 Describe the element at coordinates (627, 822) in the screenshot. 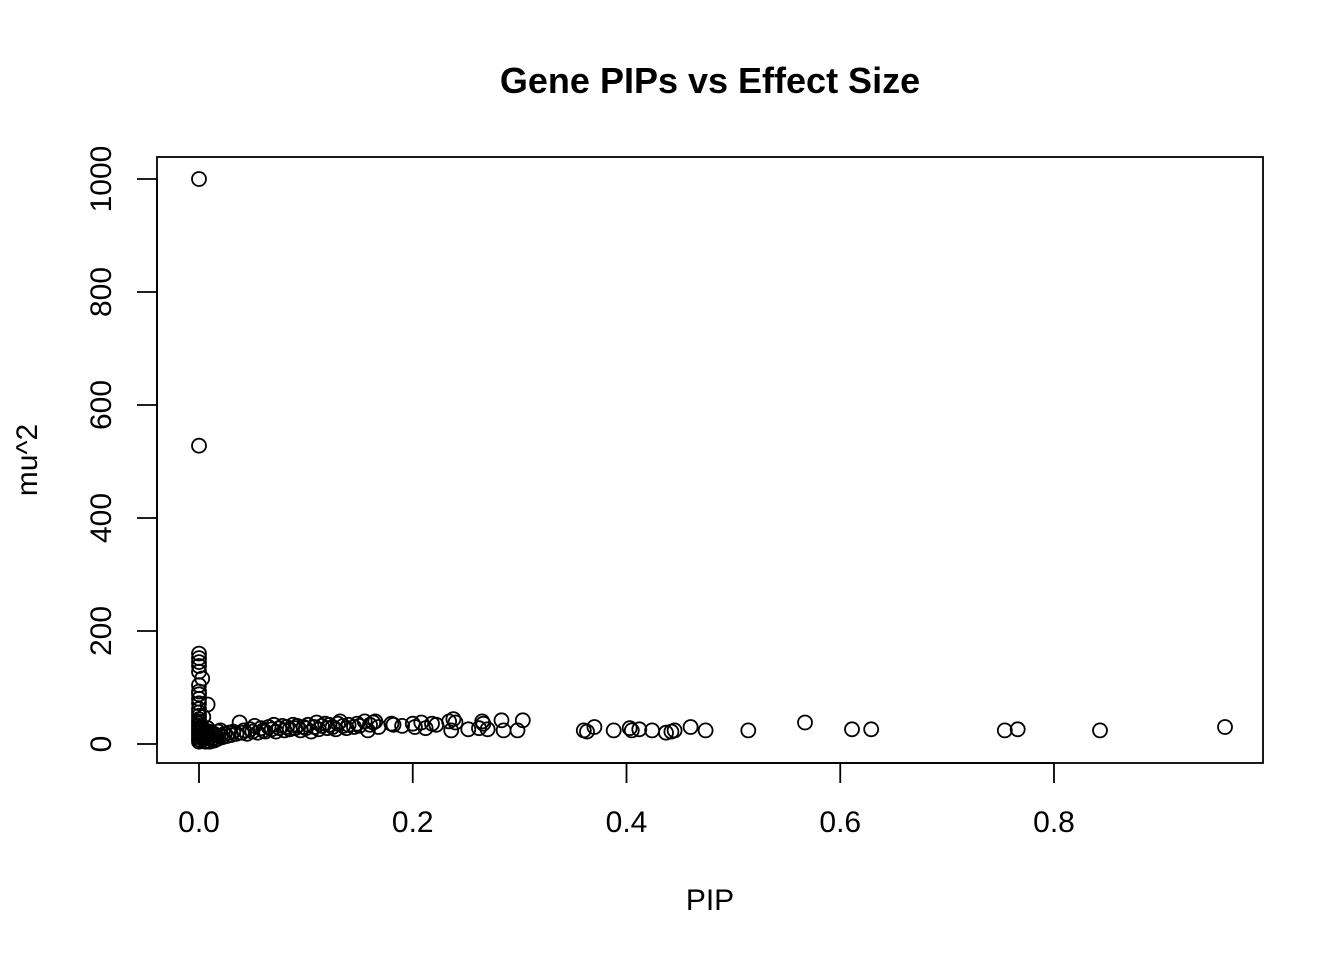

I see `x-tick-label: 0.4` at that location.